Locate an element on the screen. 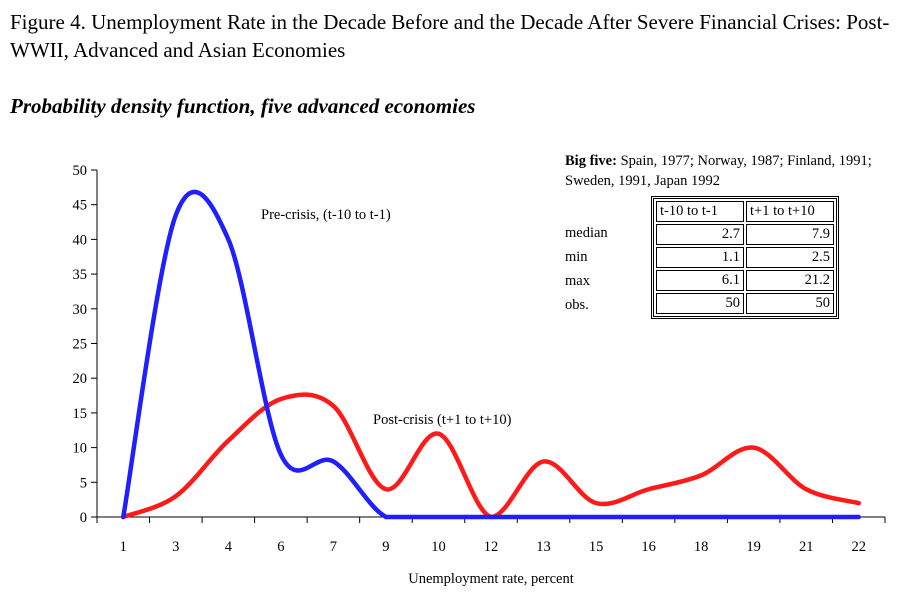 Image resolution: width=915 pixels, height=604 pixels. y-tick-label: 45 is located at coordinates (80, 206).